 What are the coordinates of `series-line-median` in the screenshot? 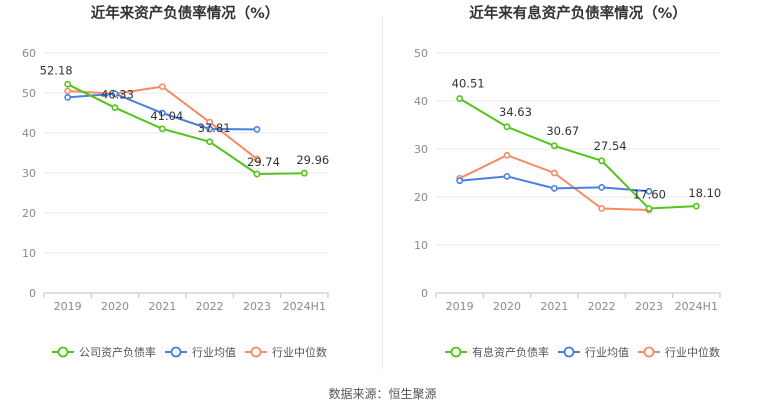 It's located at (554, 182).